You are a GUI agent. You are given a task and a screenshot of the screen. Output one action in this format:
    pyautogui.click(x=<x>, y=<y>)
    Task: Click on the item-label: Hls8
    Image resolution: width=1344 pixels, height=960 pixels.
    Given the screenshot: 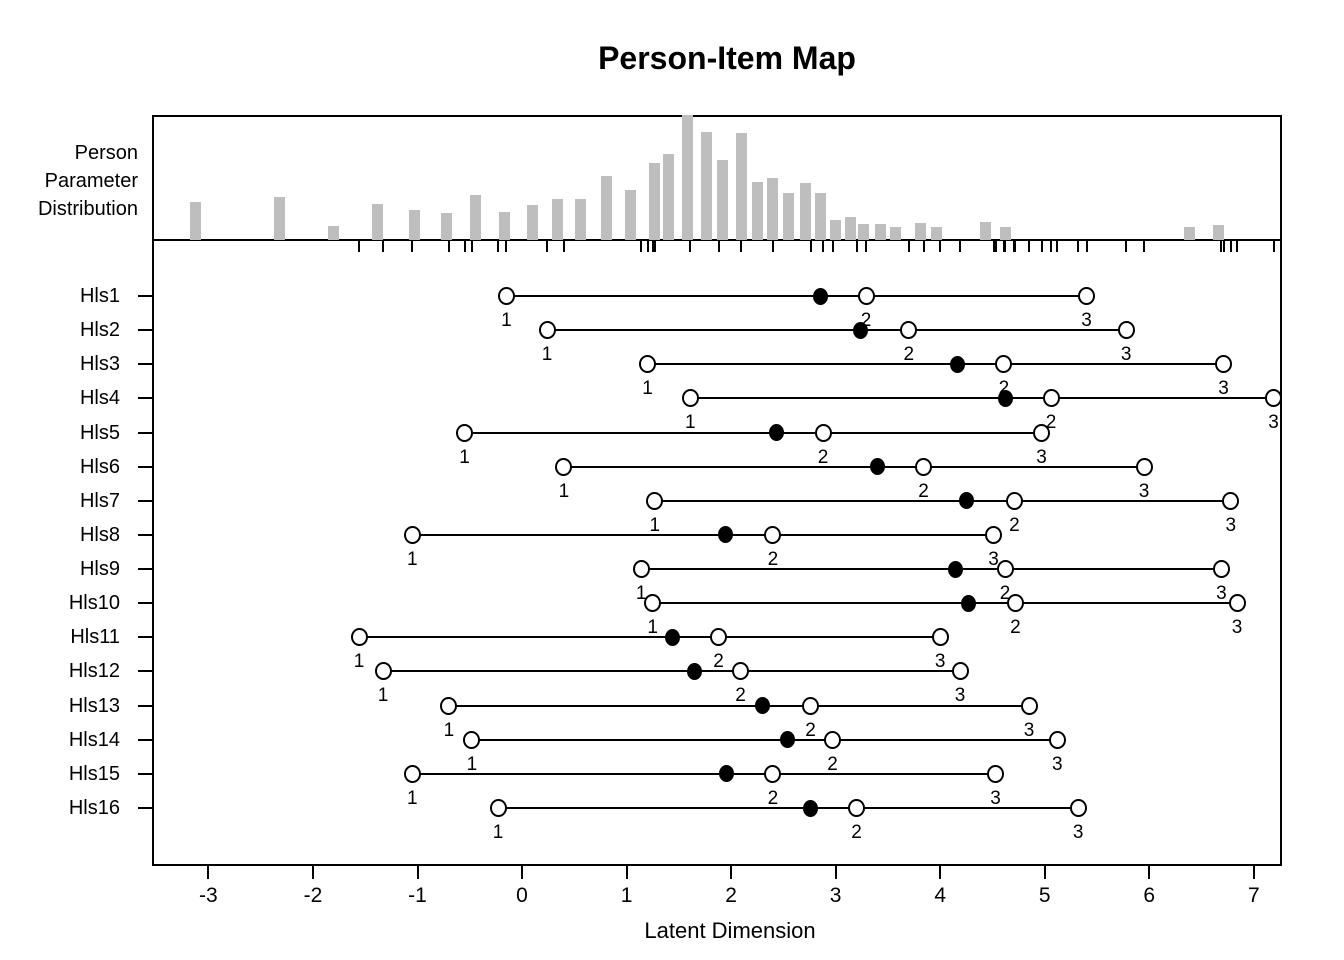 What is the action you would take?
    pyautogui.click(x=99, y=534)
    